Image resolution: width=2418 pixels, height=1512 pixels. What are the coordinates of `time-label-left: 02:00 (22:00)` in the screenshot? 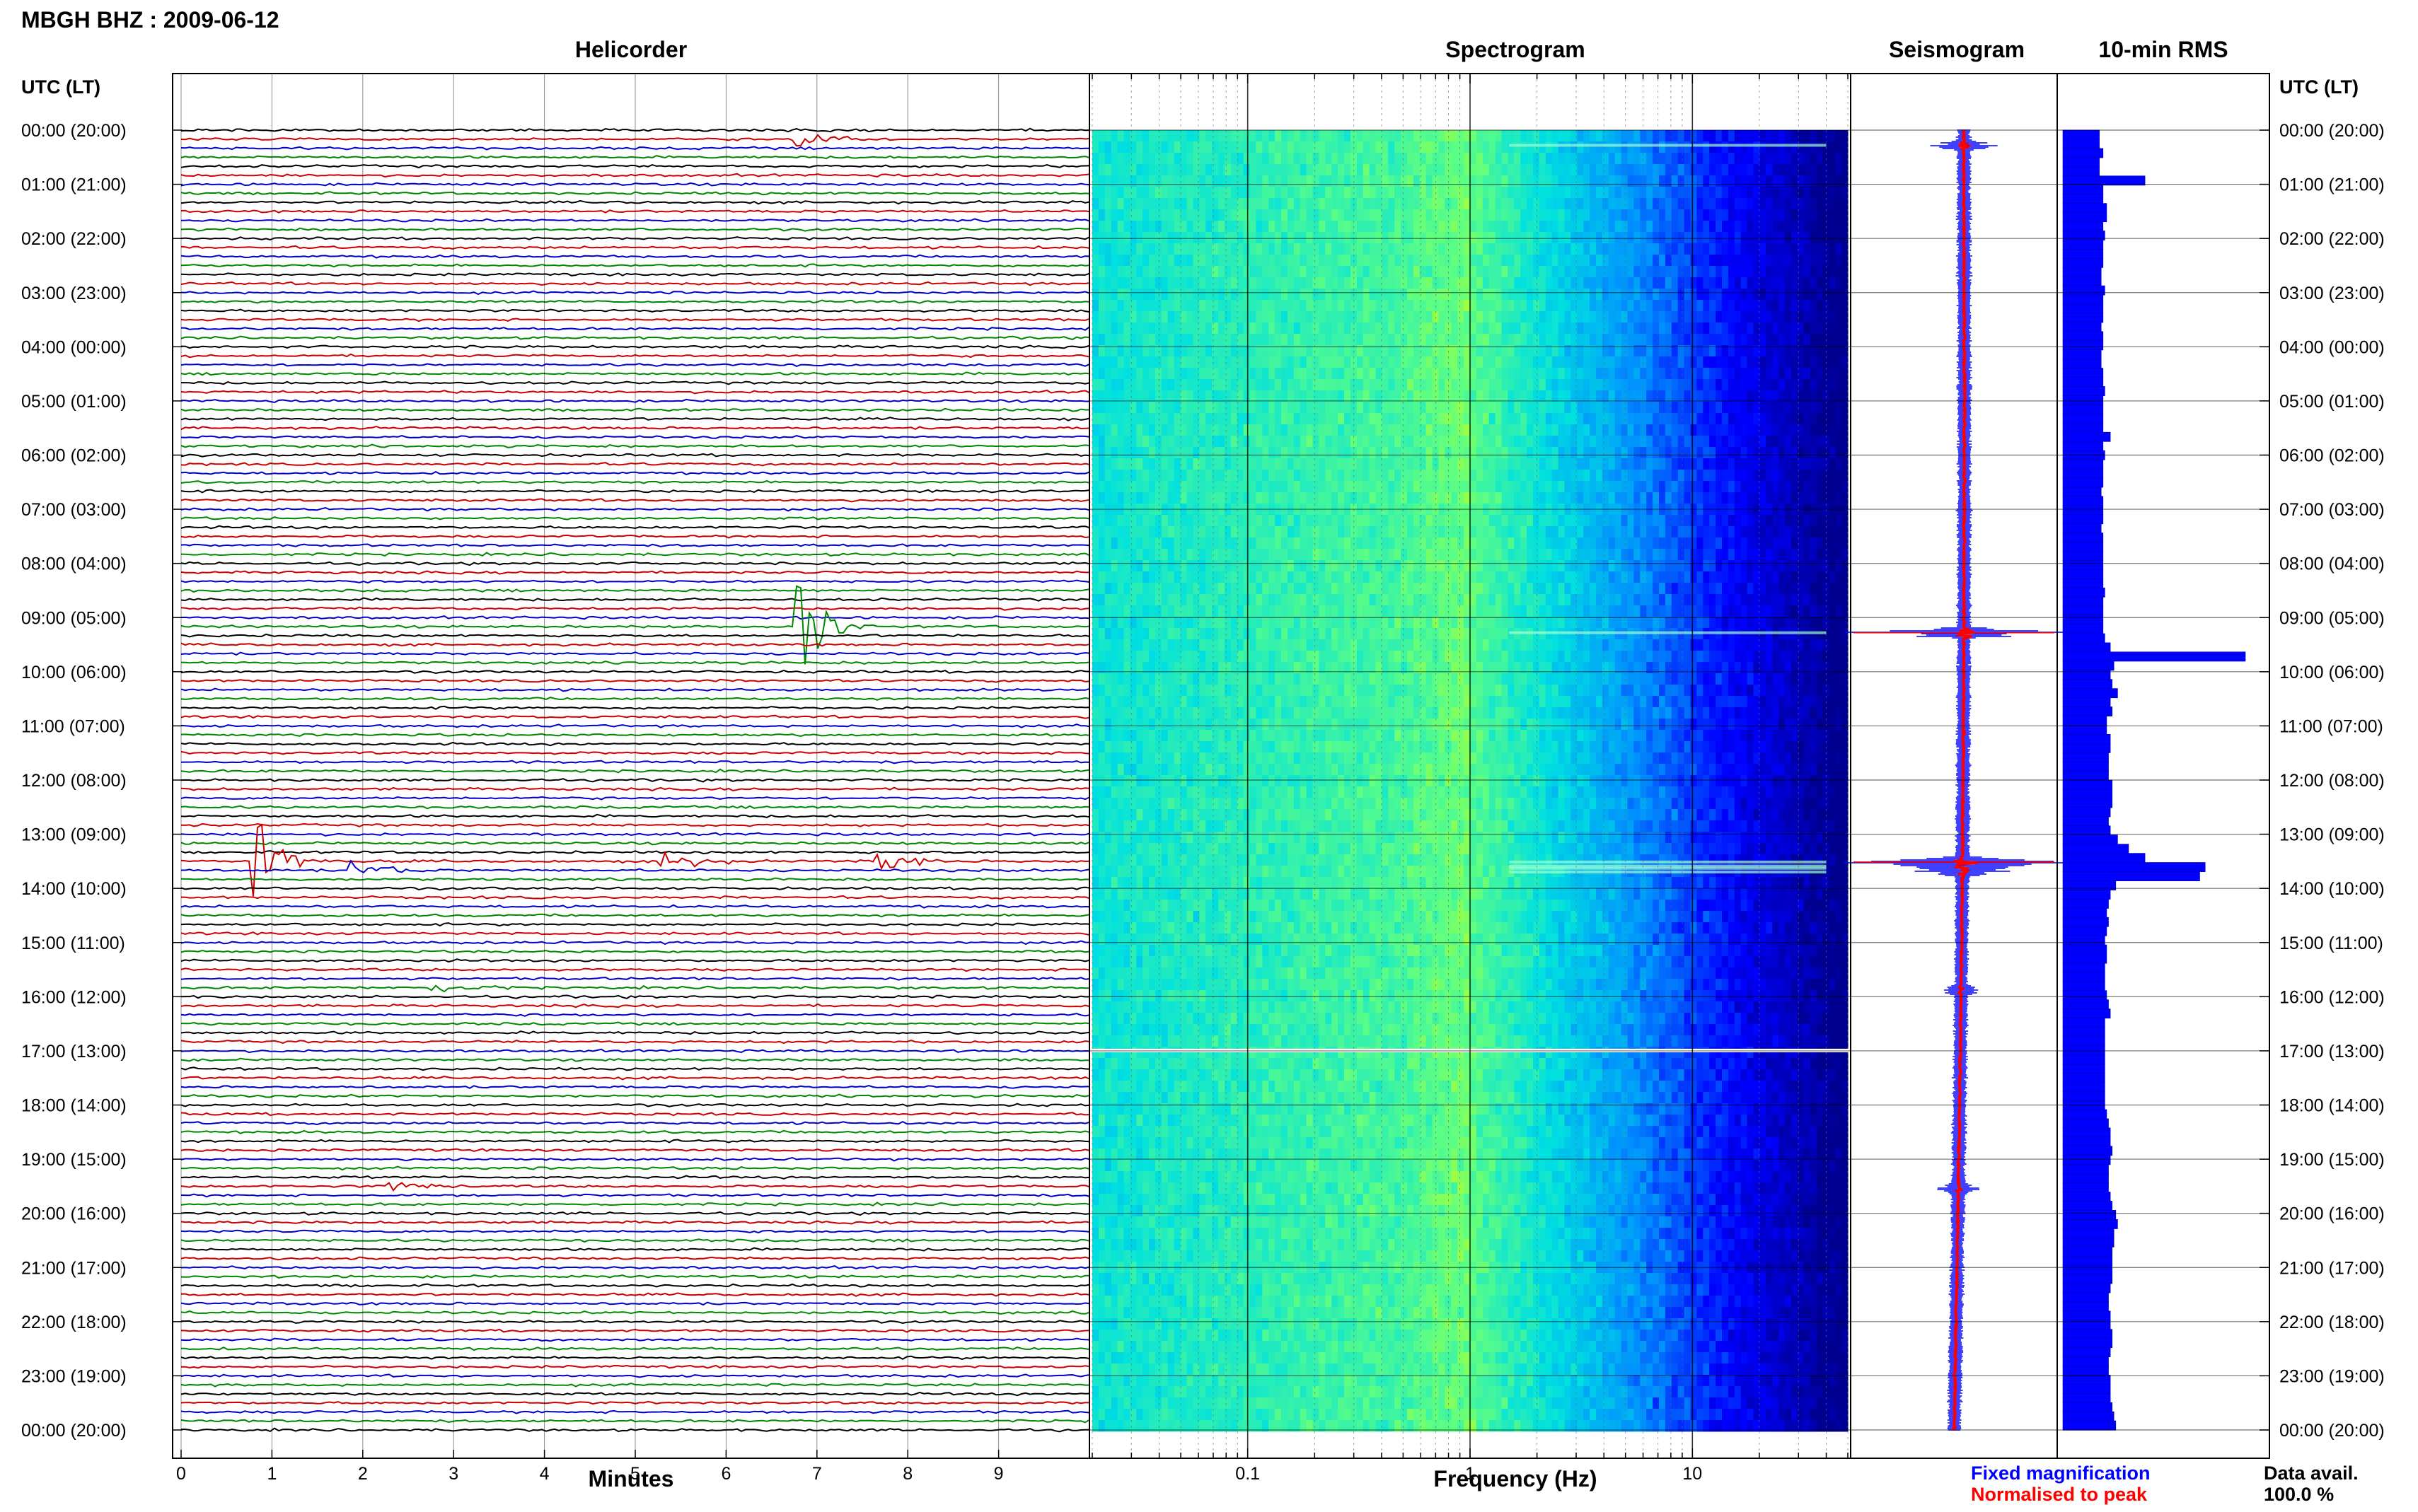 It's located at (74, 239).